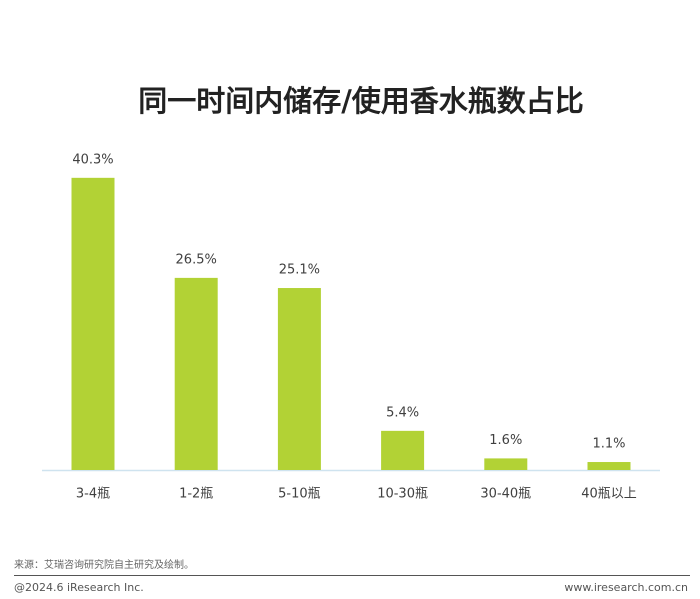 The width and height of the screenshot is (700, 599). Describe the element at coordinates (608, 444) in the screenshot. I see `value-label: 1.1%` at that location.